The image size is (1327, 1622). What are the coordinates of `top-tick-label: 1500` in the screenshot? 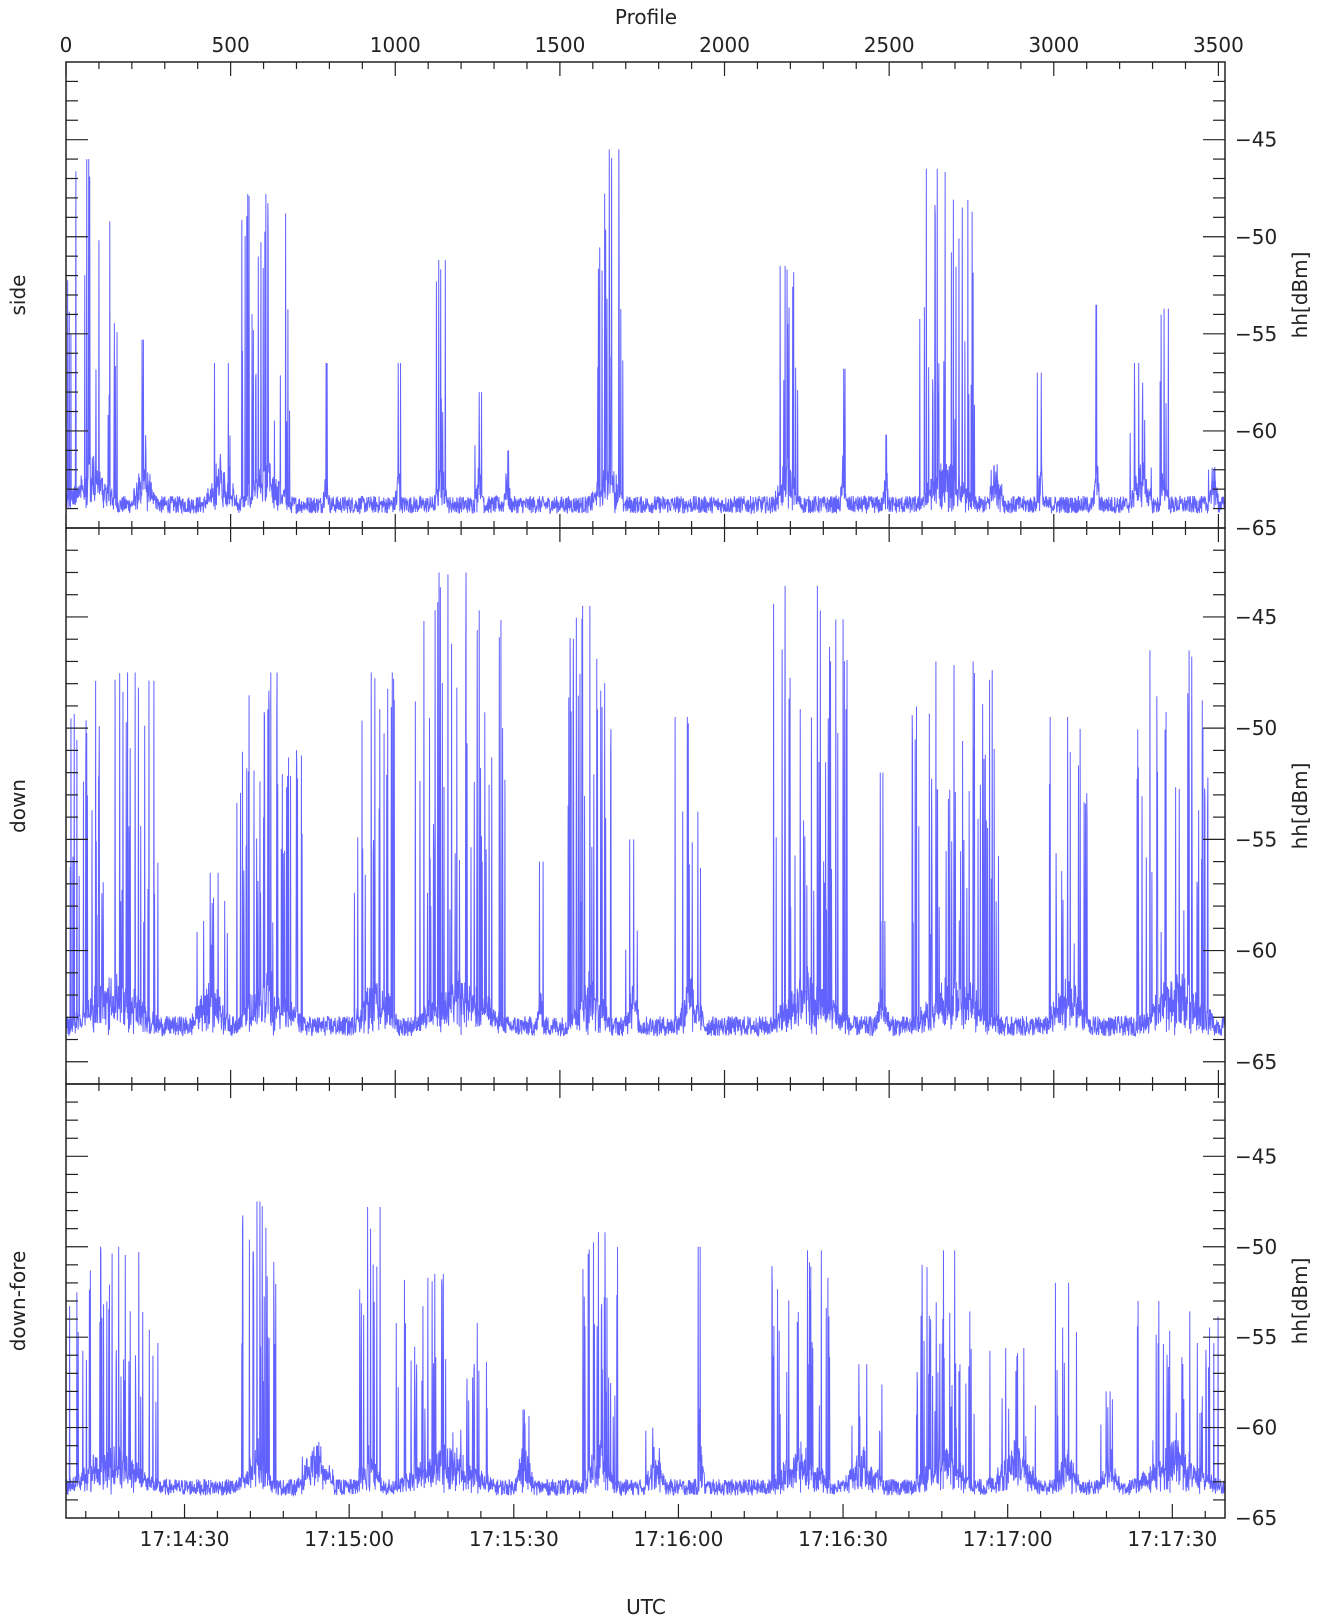 It's located at (559, 45).